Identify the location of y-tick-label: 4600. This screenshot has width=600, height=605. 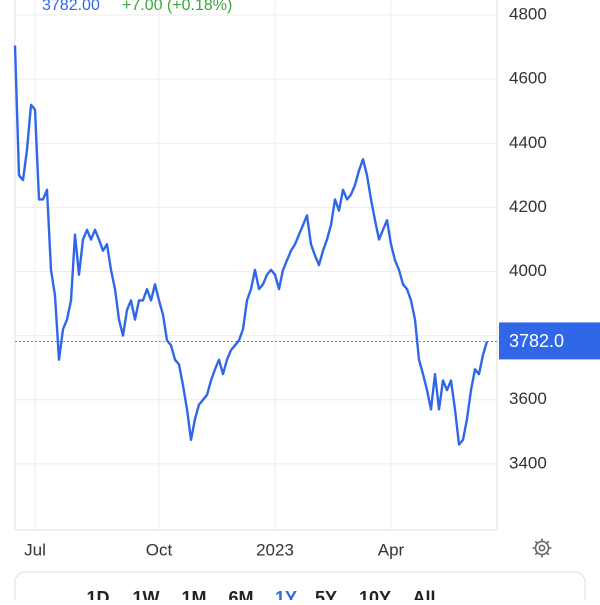
(528, 78).